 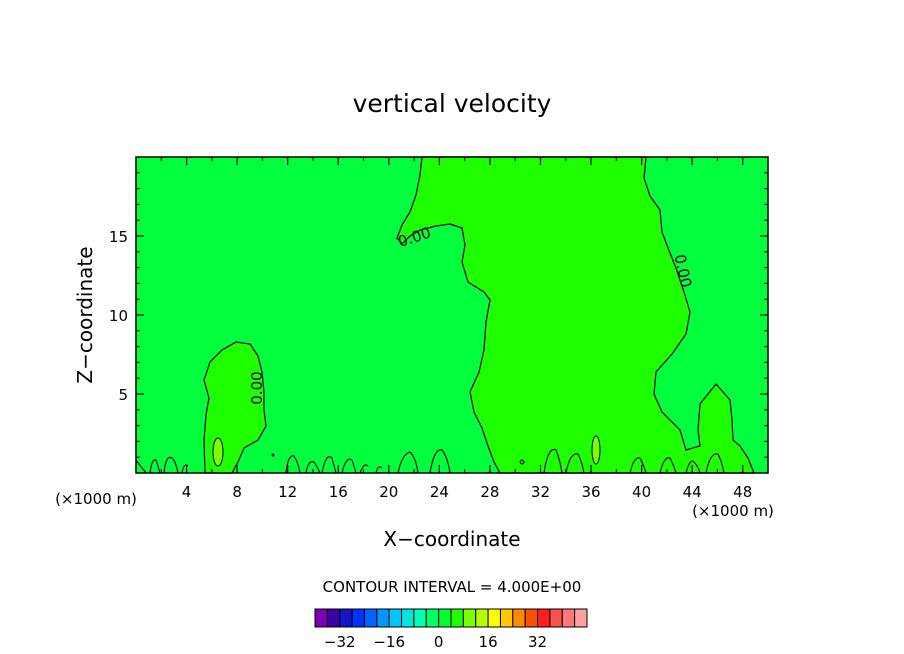 I want to click on x-tick-label: 4, so click(x=187, y=492).